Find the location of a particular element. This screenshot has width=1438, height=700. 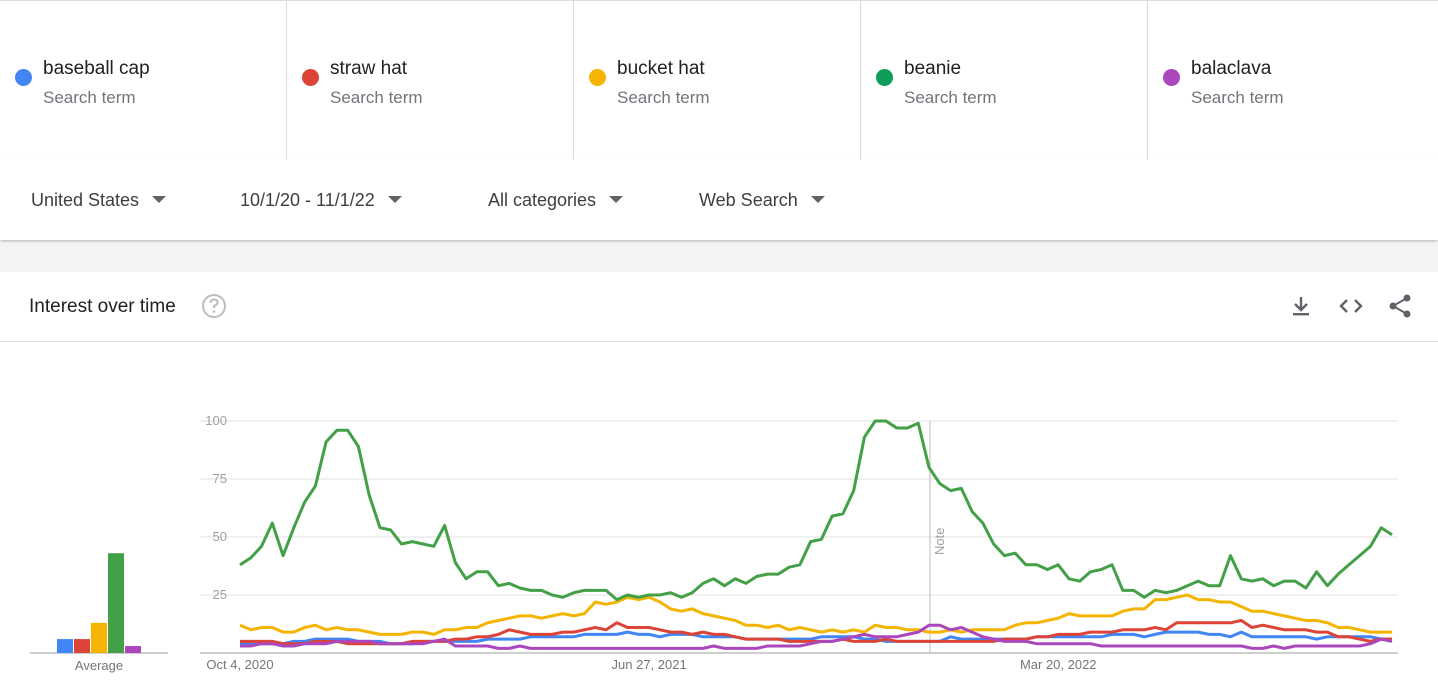

filter-dropdown: 10/1/20 - 11/1/22 is located at coordinates (321, 200).